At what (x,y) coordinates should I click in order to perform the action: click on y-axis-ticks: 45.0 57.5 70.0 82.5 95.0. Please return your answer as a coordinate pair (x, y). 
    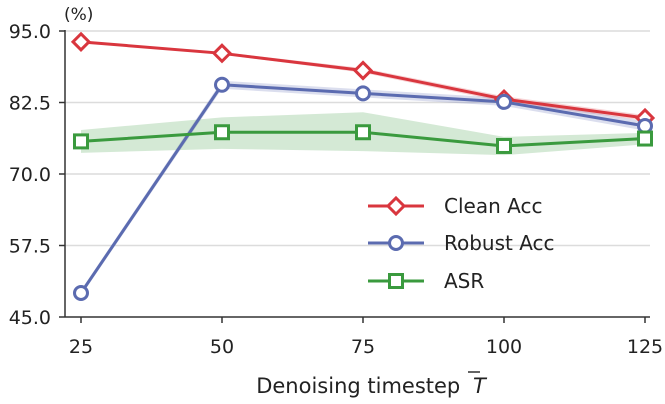
    Looking at the image, I should click on (37, 175).